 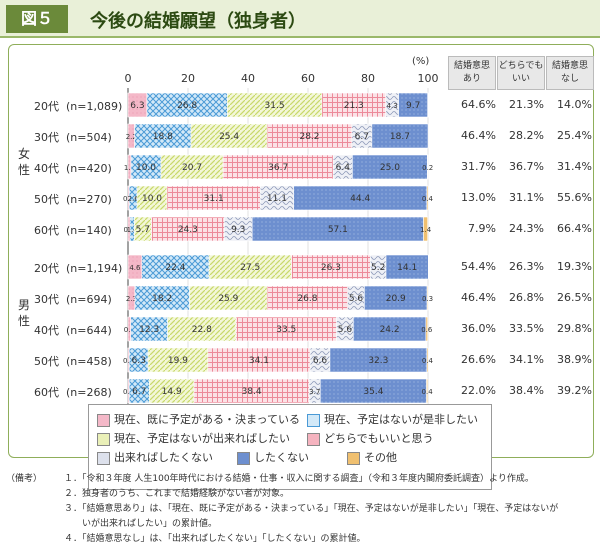 I want to click on bar-data-label: 24.2, so click(x=390, y=330).